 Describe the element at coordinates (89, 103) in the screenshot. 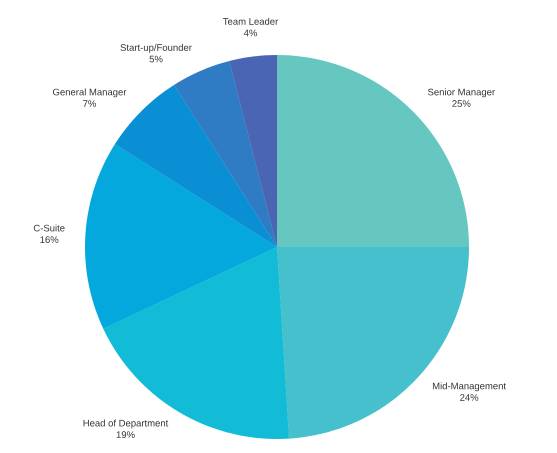

I see `data-label: 7%` at that location.